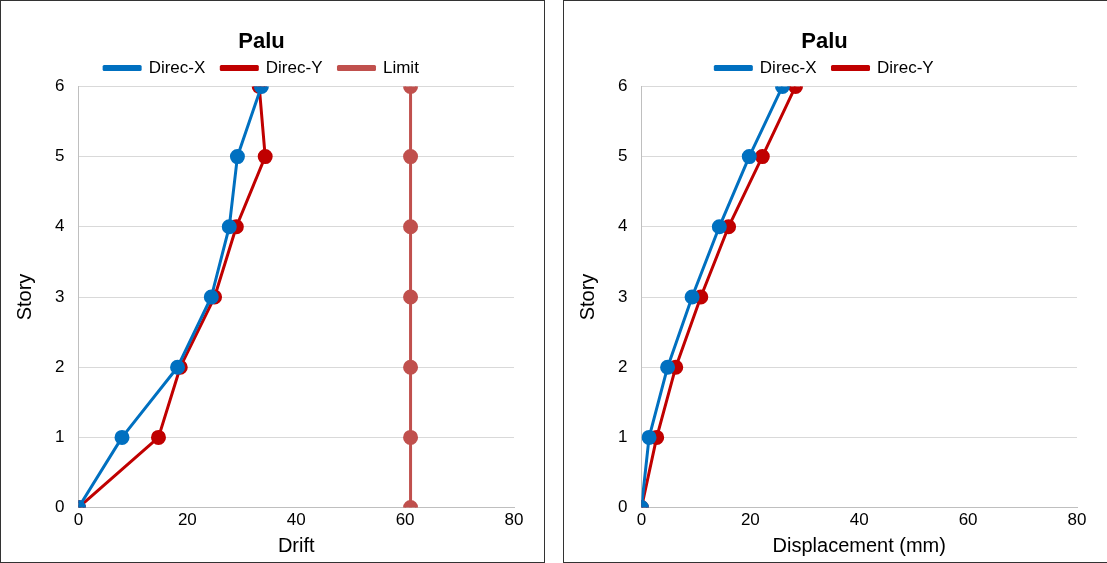 The image size is (1107, 563). I want to click on x-axis-title: Drift, so click(296, 544).